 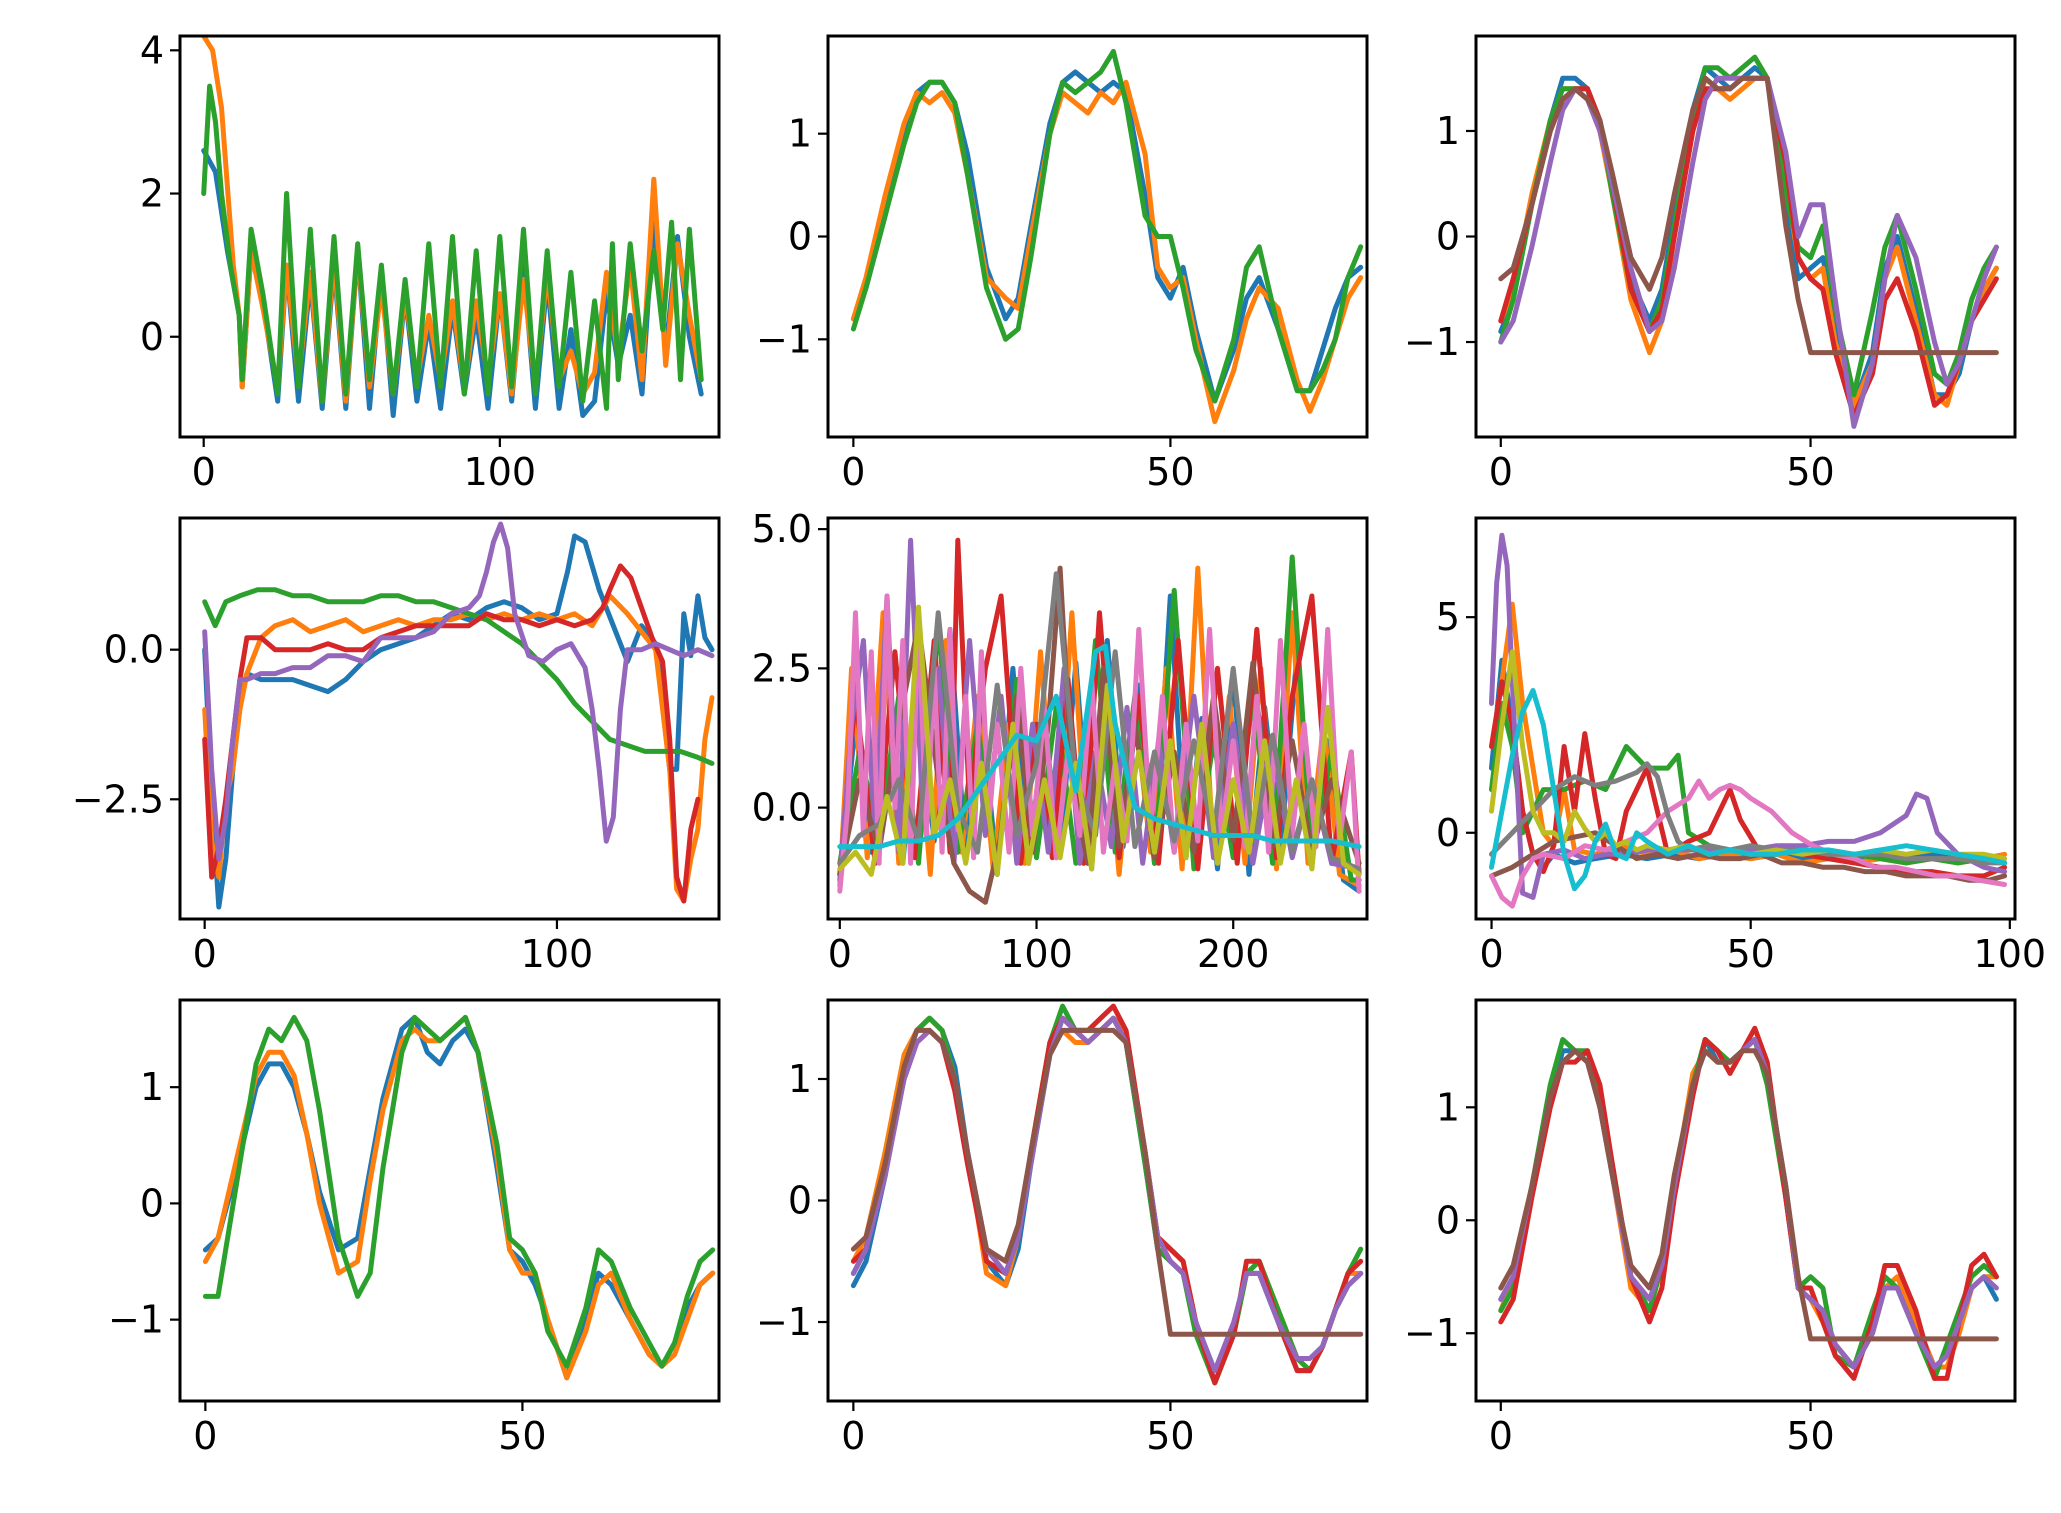 I want to click on subplot-8: 0 50 −1 0 1, so click(x=1062, y=1228).